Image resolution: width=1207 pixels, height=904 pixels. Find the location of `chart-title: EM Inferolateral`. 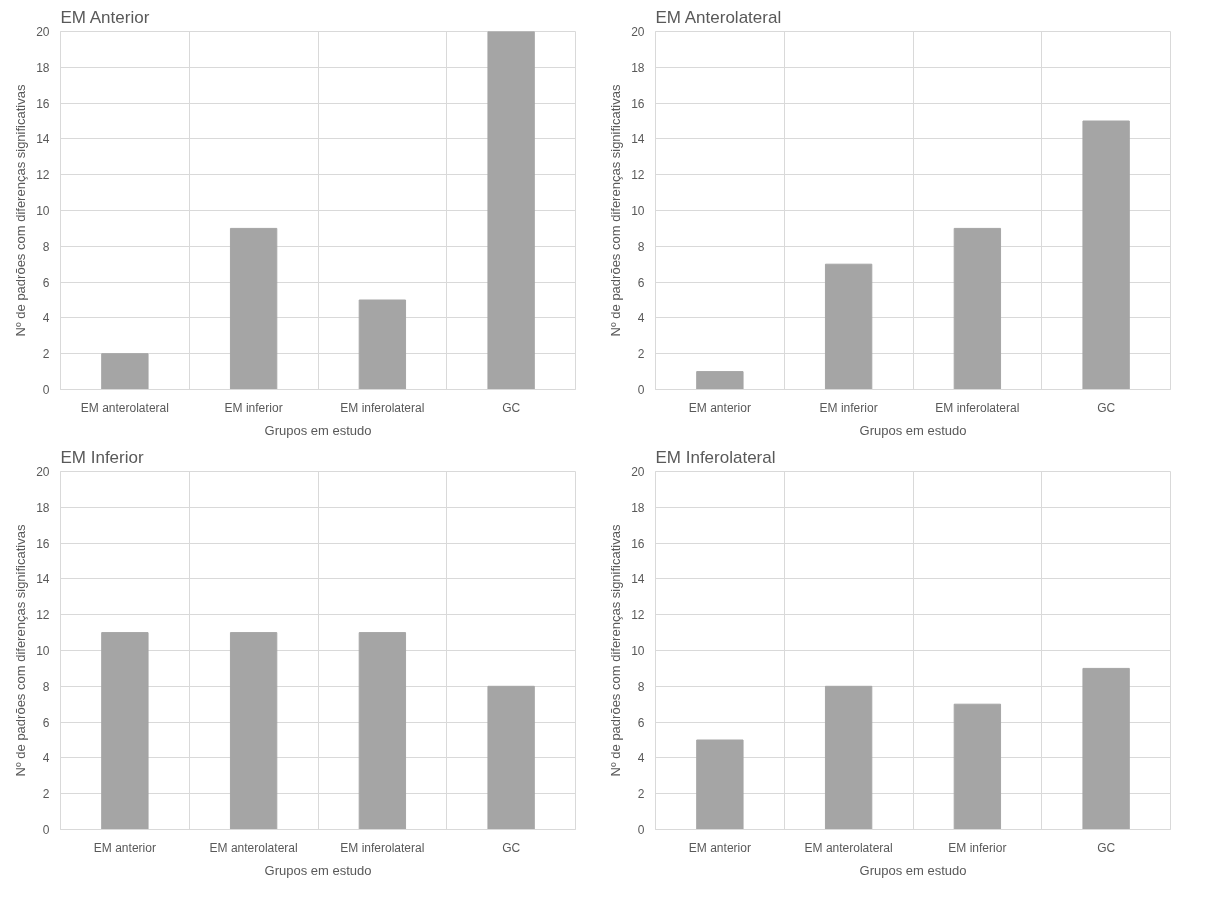

chart-title: EM Inferolateral is located at coordinates (715, 457).